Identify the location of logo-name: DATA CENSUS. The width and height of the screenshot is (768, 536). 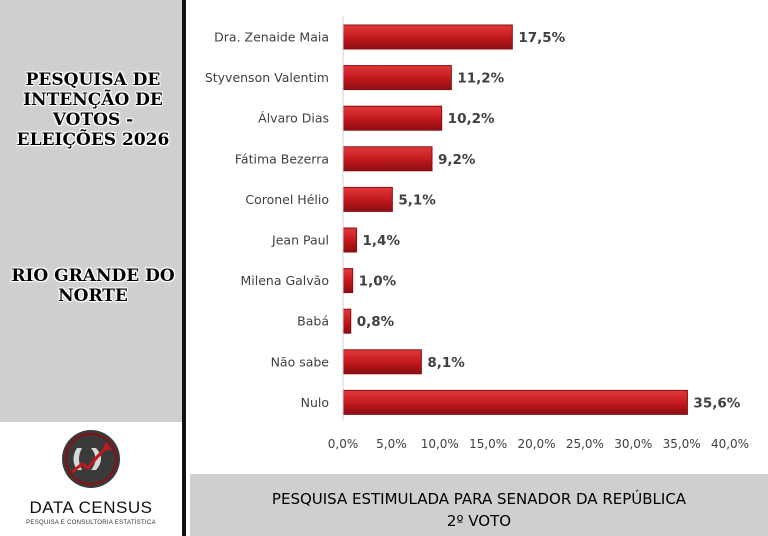
(91, 507).